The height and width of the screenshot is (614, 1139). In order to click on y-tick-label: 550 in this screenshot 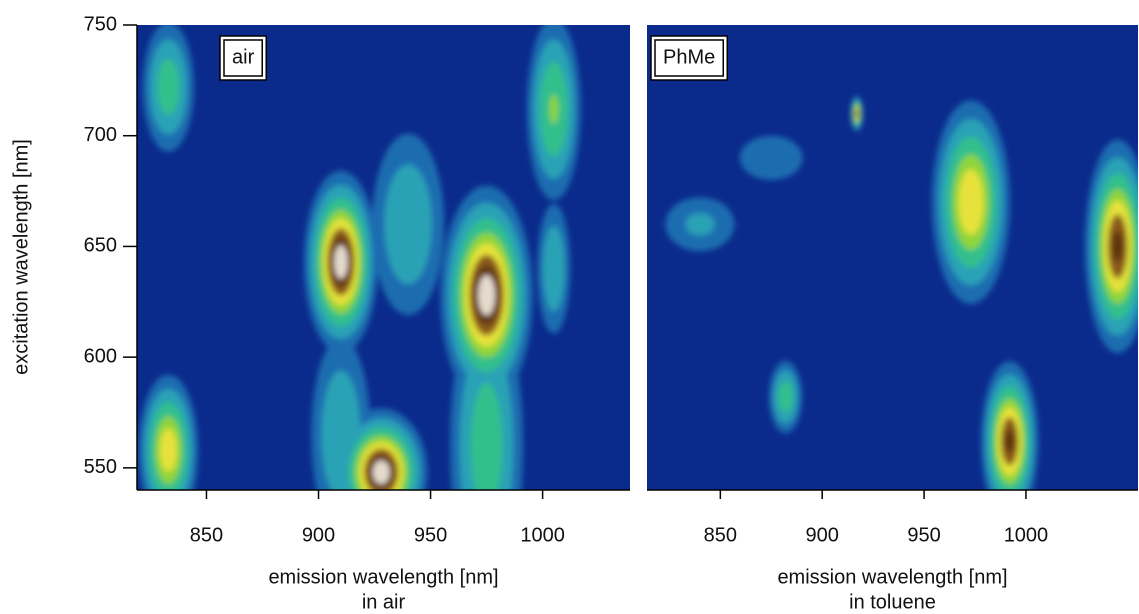, I will do `click(100, 467)`.